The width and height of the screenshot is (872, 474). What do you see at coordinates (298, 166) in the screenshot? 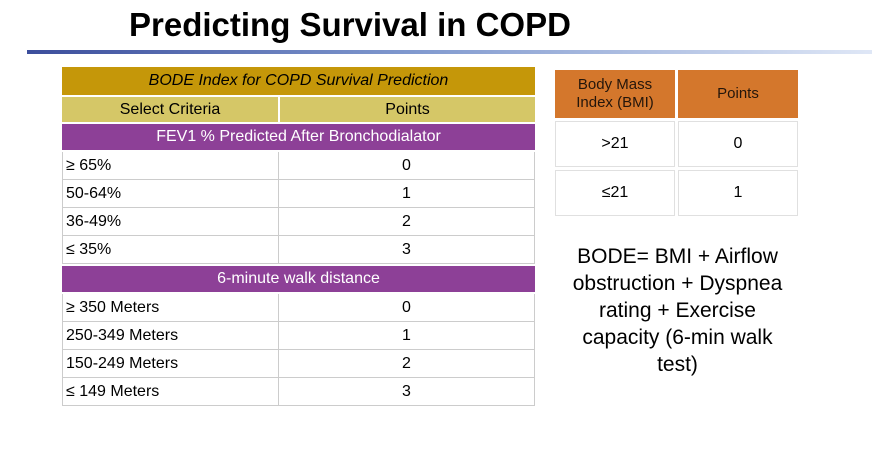
I see `table-row: ≥ 65% 0` at bounding box center [298, 166].